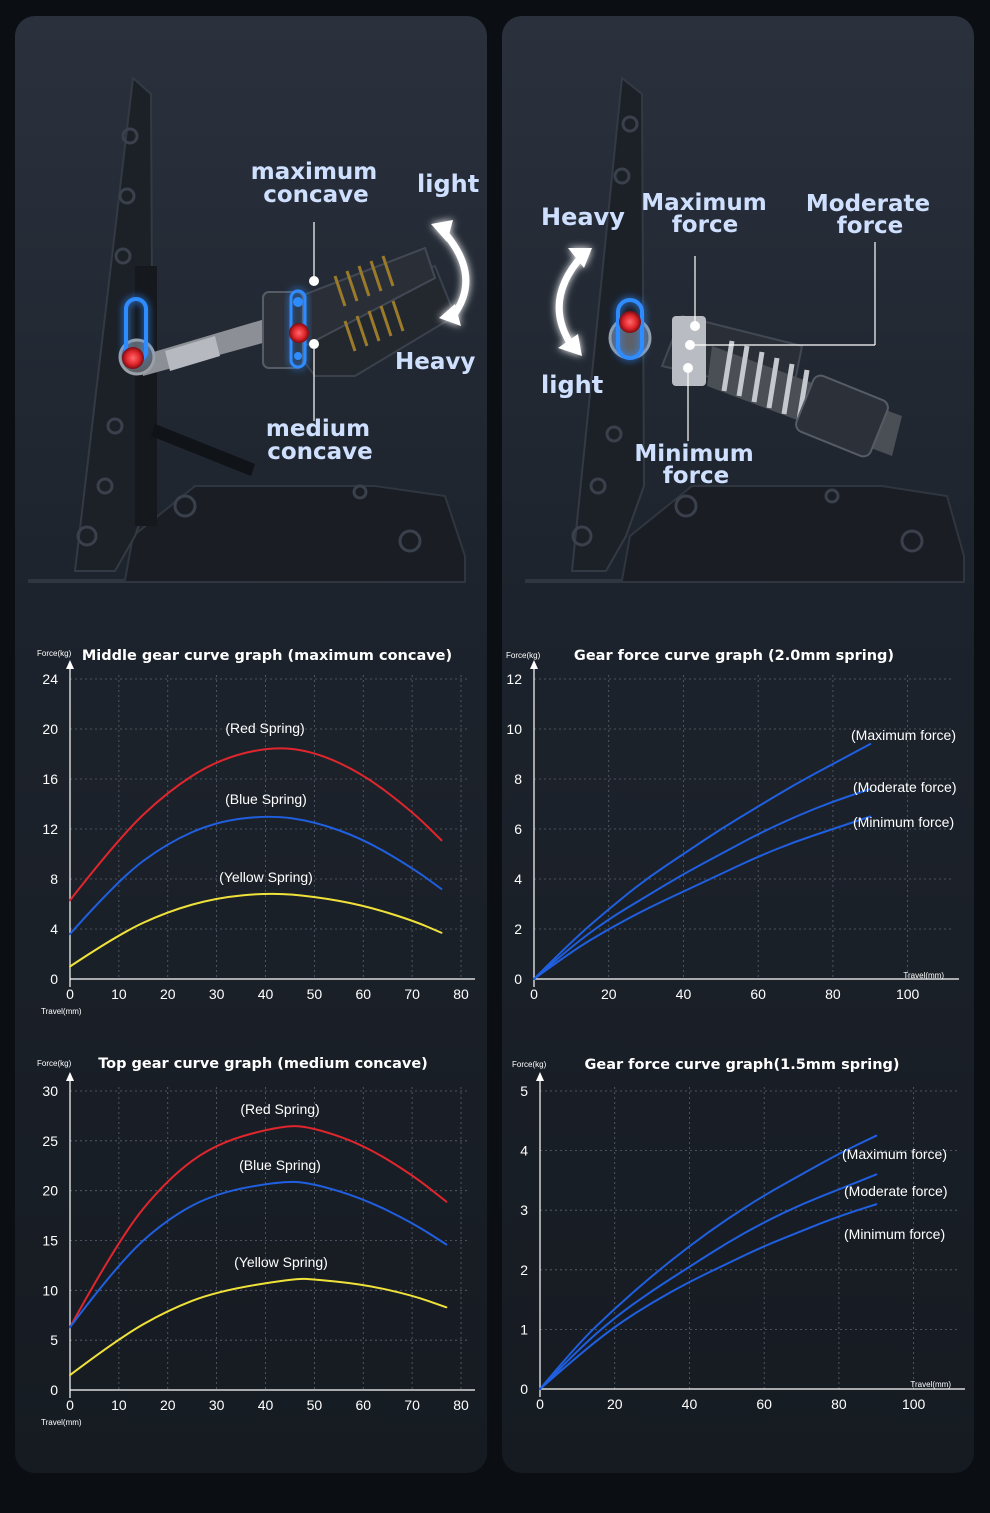  Describe the element at coordinates (281, 1262) in the screenshot. I see `series-label: (Yellow Spring)` at that location.